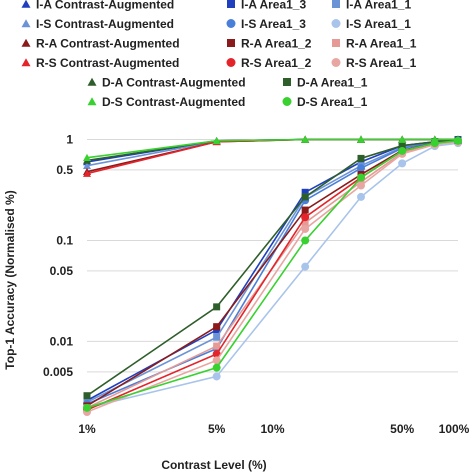  What do you see at coordinates (217, 429) in the screenshot?
I see `x-tick-label: 5%` at bounding box center [217, 429].